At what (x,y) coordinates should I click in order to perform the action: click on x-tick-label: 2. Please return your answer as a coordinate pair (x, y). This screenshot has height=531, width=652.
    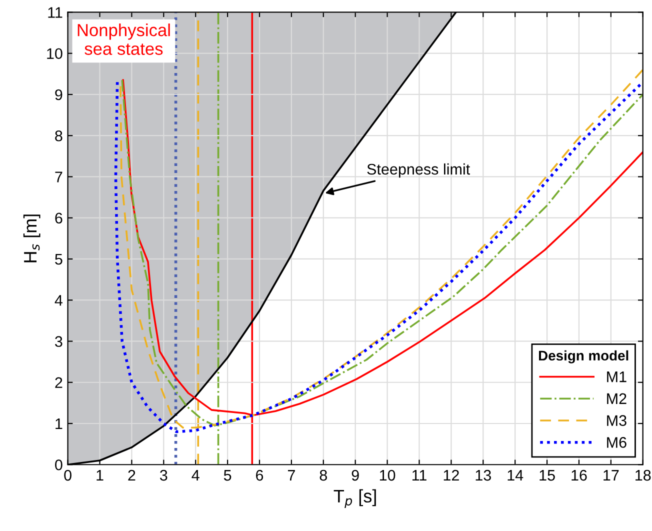
    Looking at the image, I should click on (132, 475).